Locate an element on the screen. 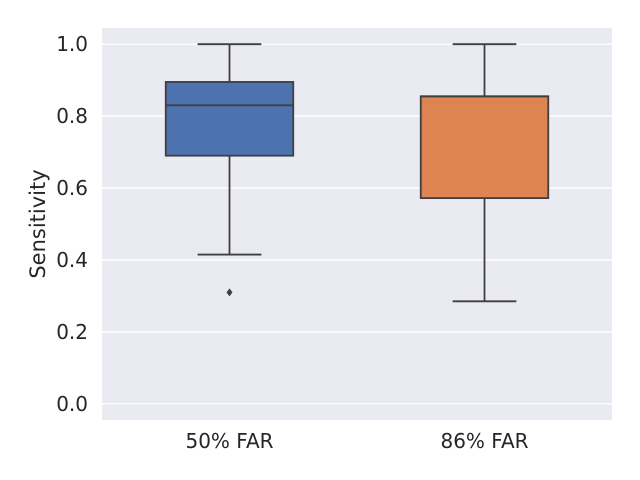 This screenshot has width=640, height=480. x-tick-labels: 50% FAR 86% FAR is located at coordinates (356, 441).